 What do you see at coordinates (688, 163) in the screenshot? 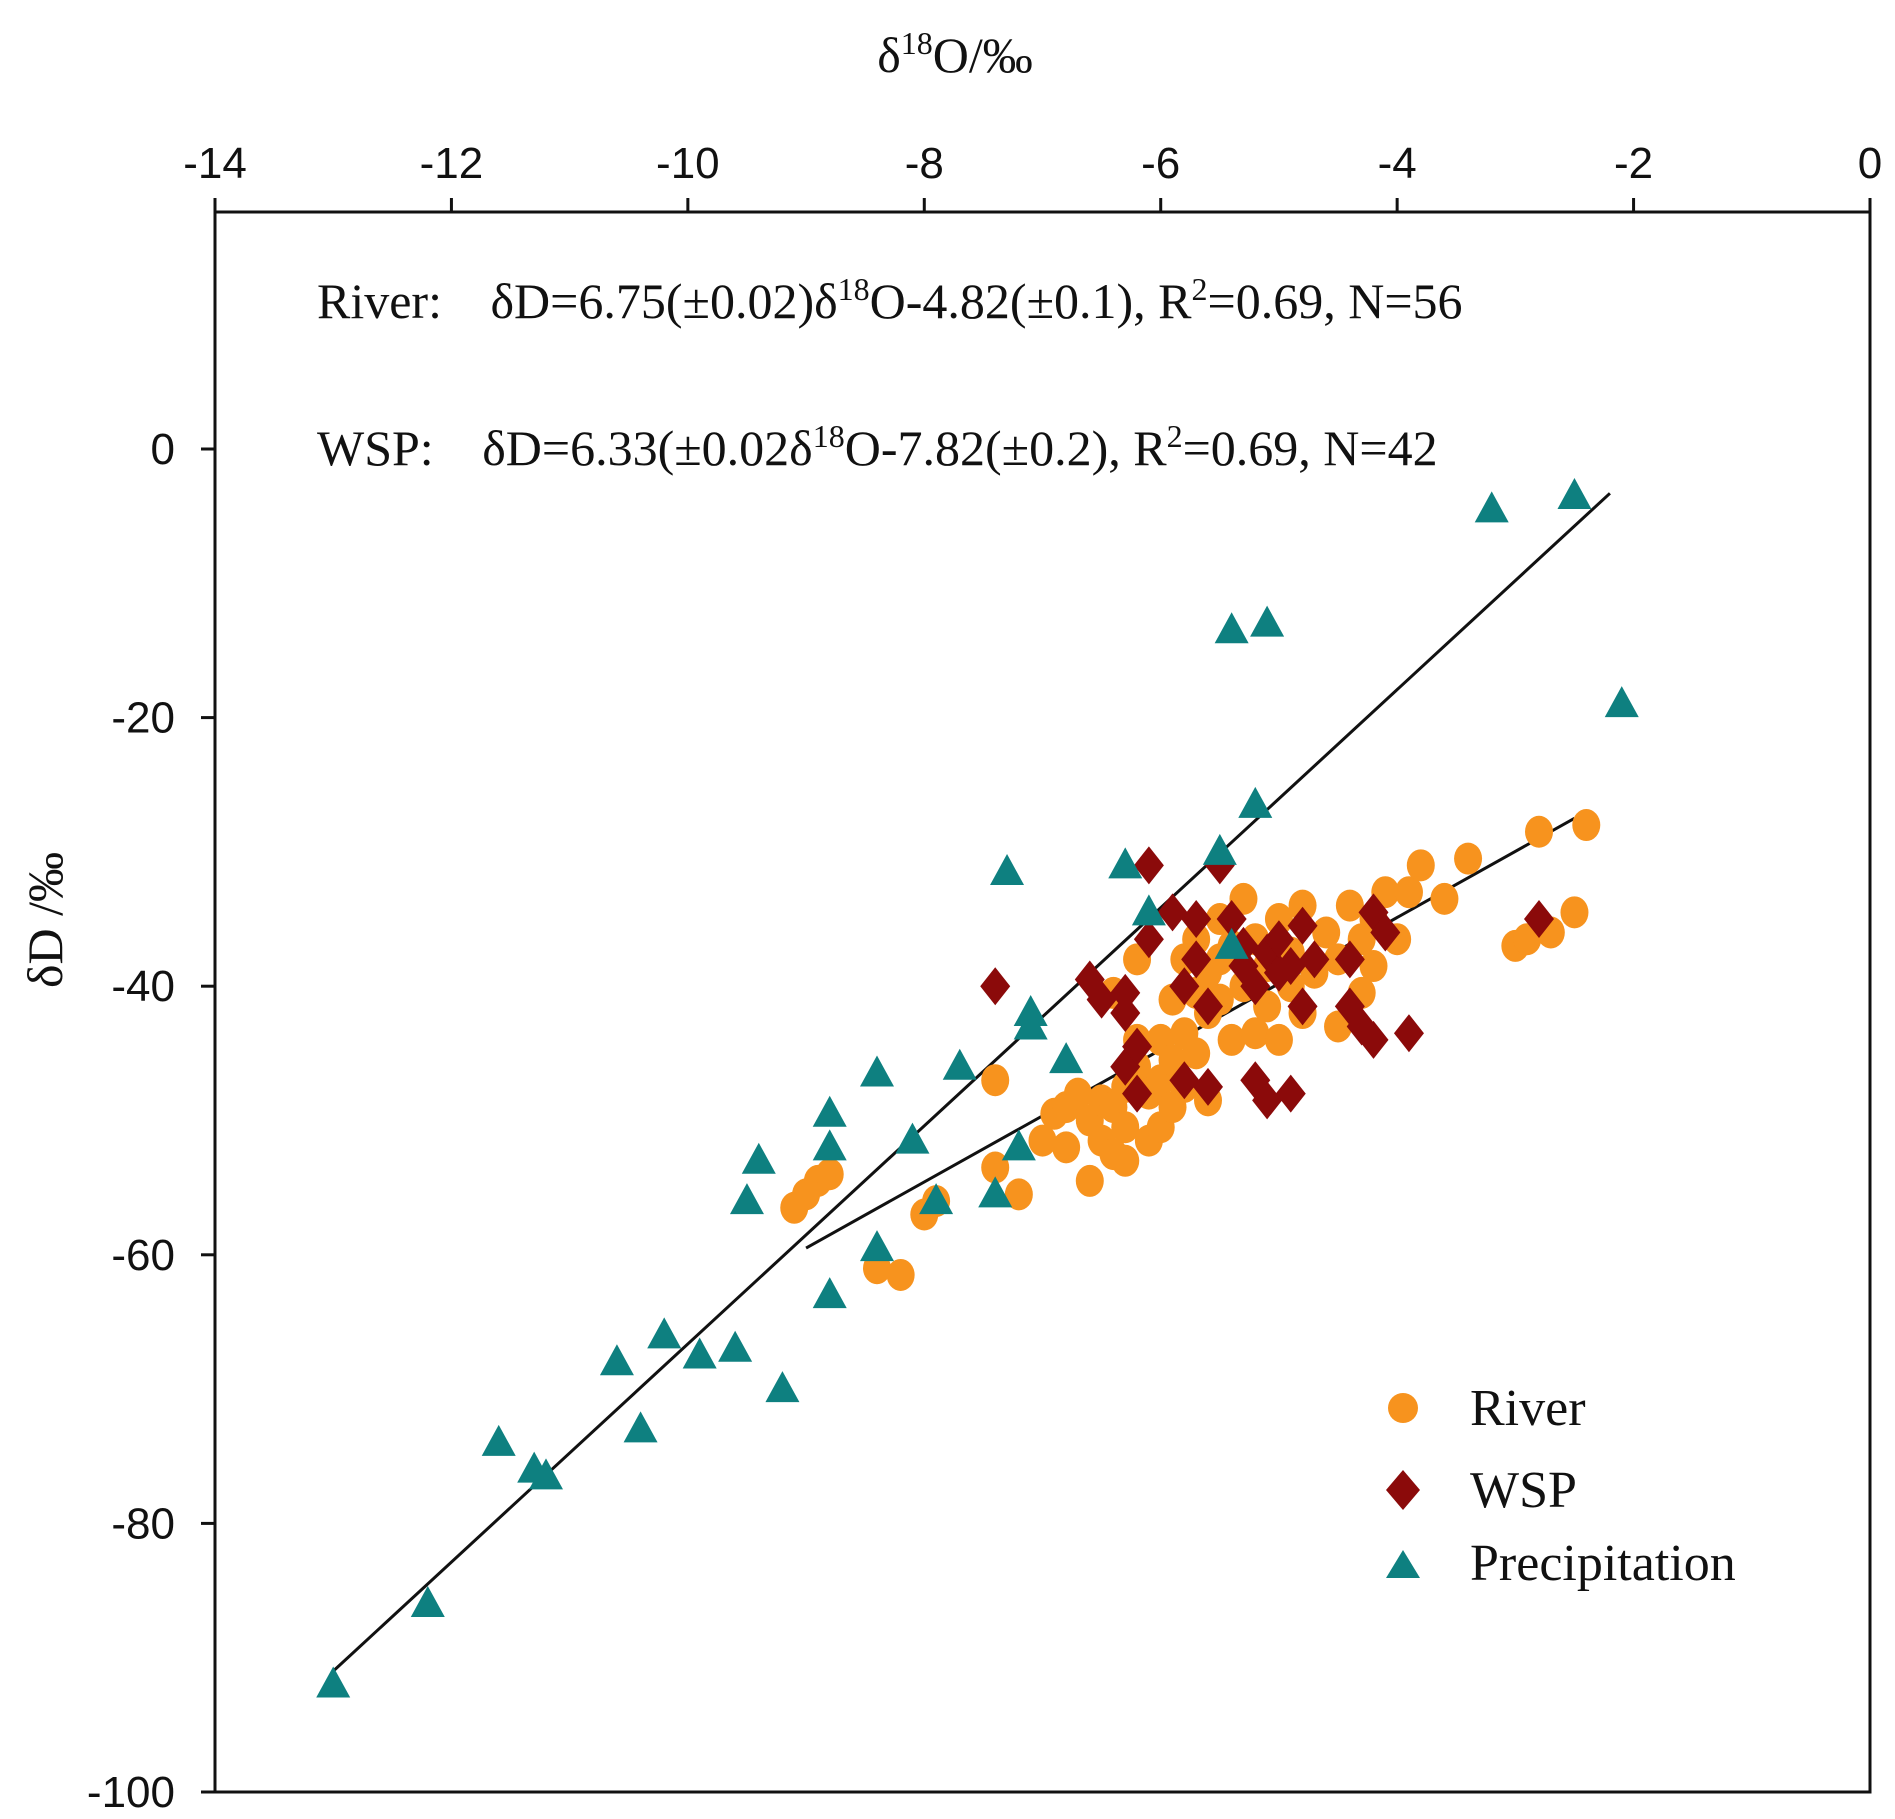
I see `x-tick-label: -10` at bounding box center [688, 163].